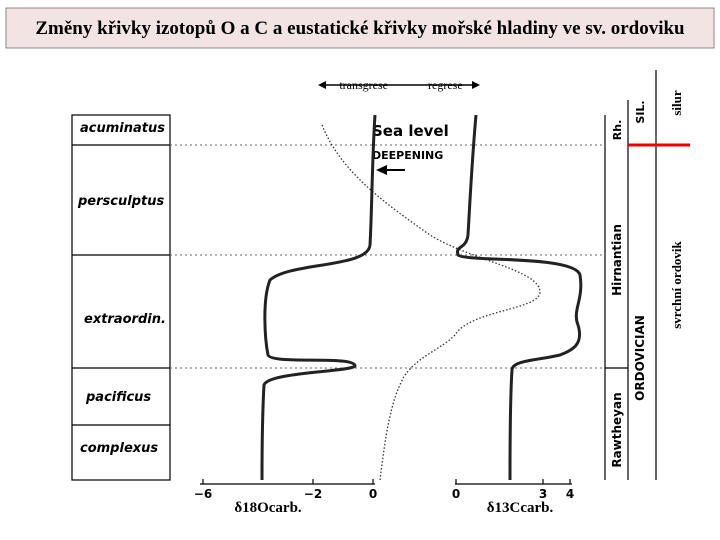  Describe the element at coordinates (318, 297) in the screenshot. I see `oxygen-curve` at that location.